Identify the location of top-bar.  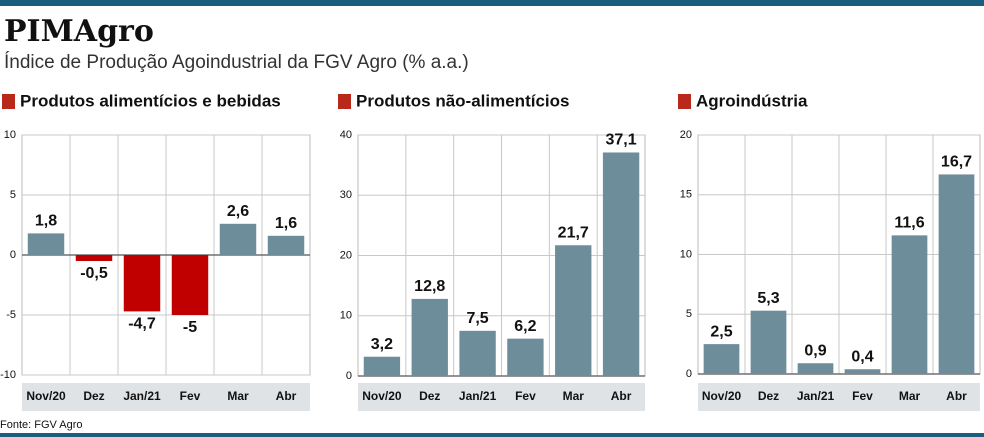
(492, 3).